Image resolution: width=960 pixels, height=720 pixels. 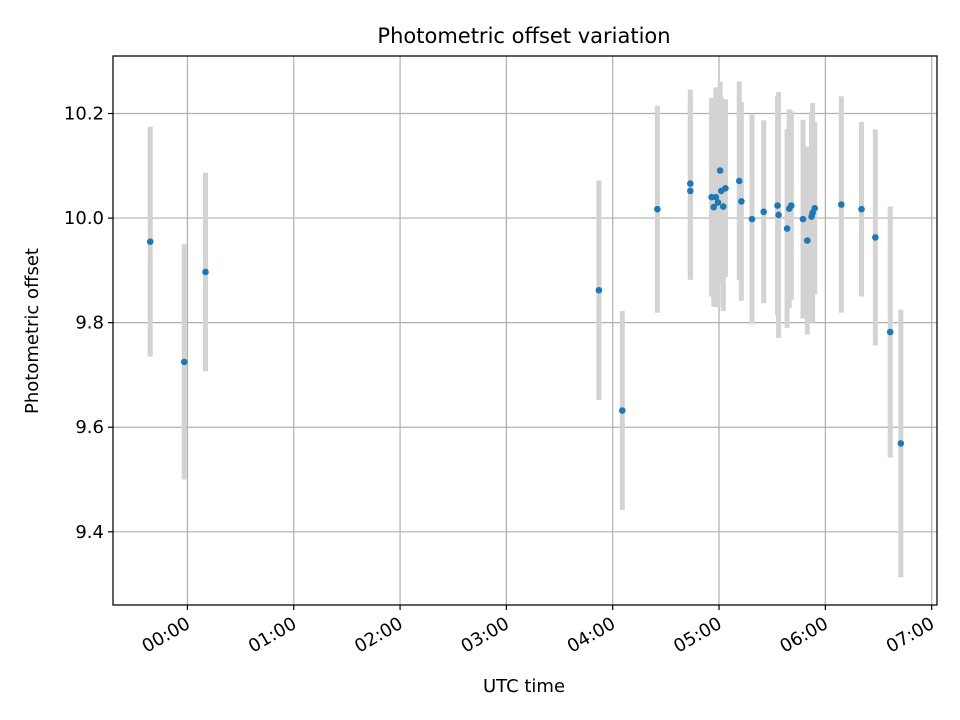 What do you see at coordinates (84, 218) in the screenshot?
I see `y-tick-label: 10.0` at bounding box center [84, 218].